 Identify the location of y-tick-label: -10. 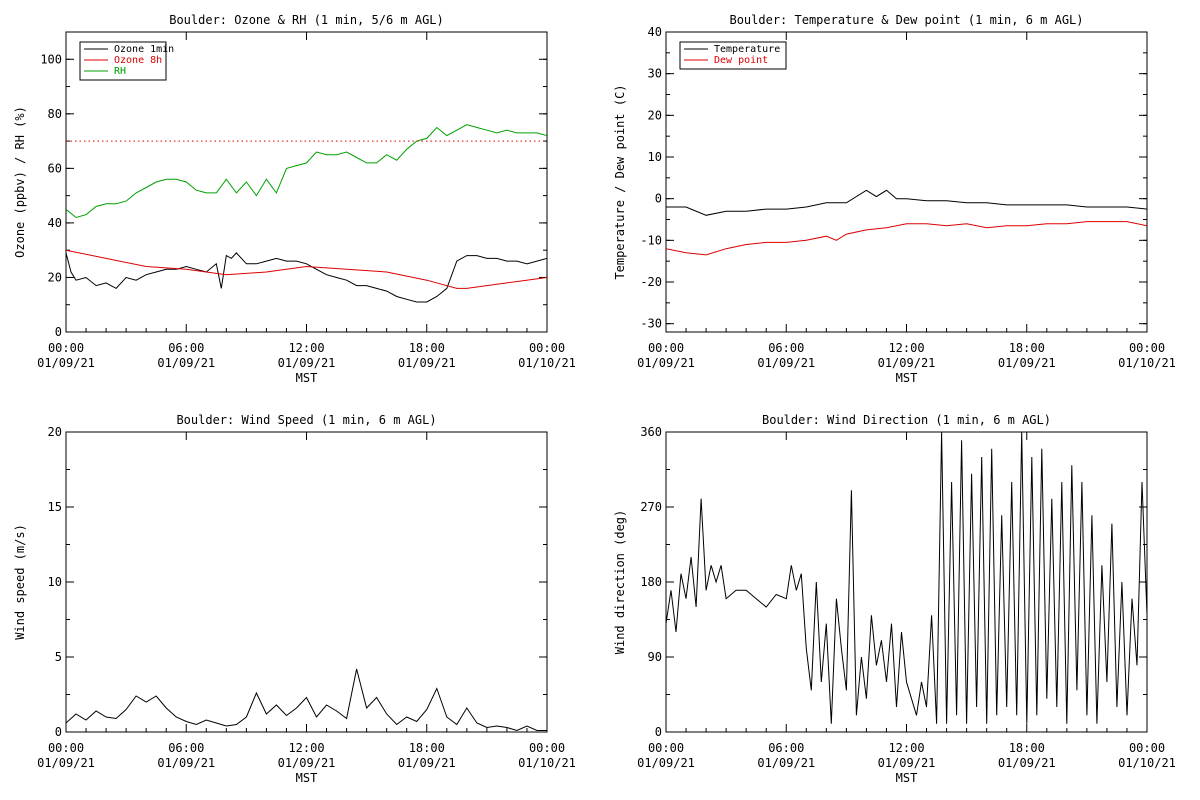
(651, 240).